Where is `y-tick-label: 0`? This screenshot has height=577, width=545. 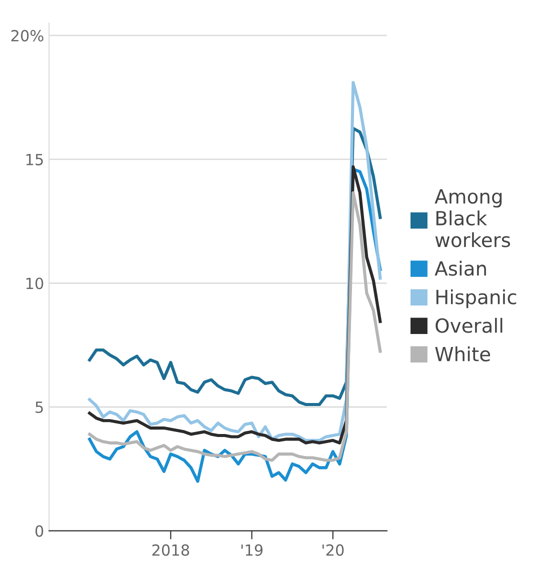 y-tick-label: 0 is located at coordinates (39, 531).